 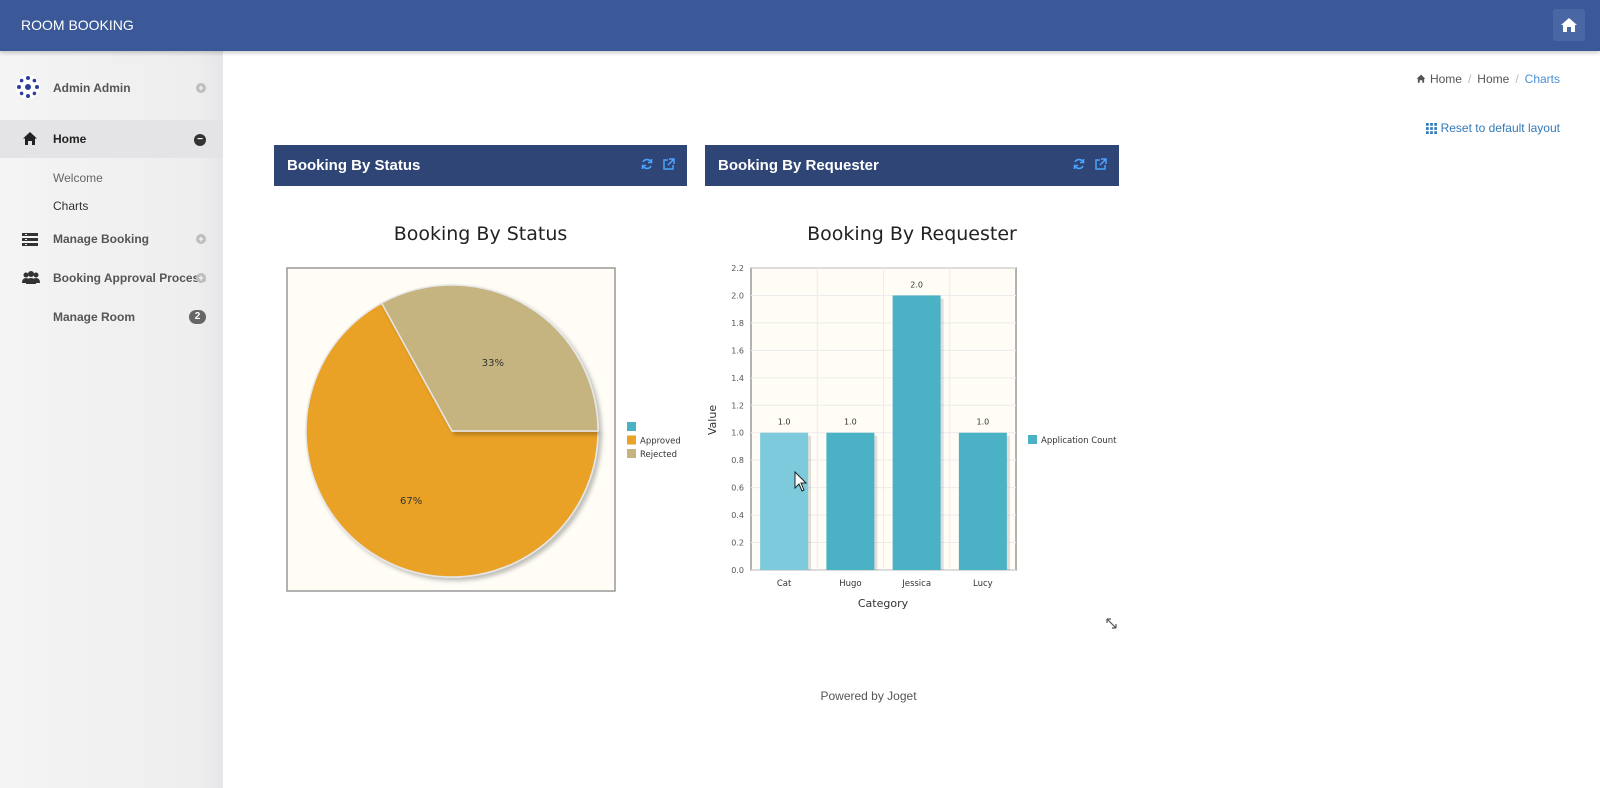 What do you see at coordinates (658, 455) in the screenshot?
I see `legend-item: Rejected` at bounding box center [658, 455].